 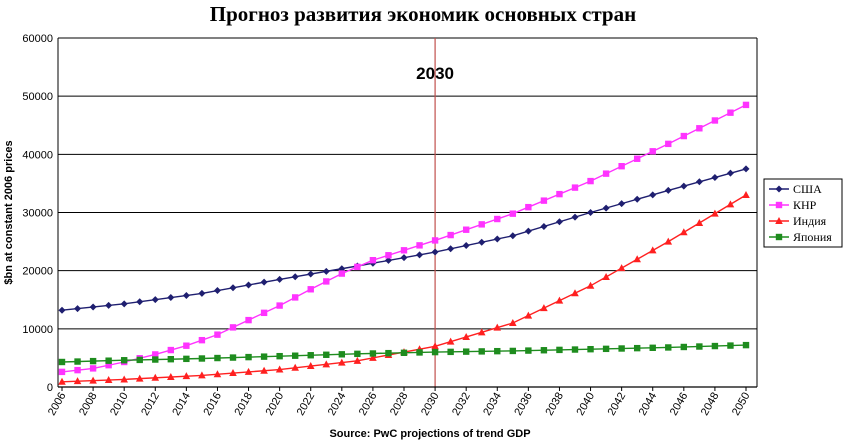 I want to click on x-tick-label: 2016, so click(x=212, y=404).